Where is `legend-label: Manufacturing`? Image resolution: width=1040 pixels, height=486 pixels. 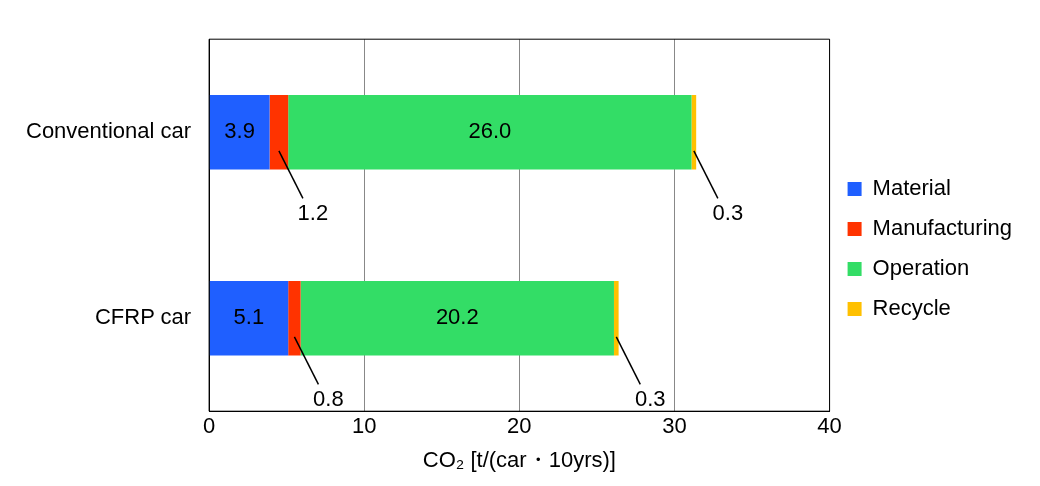
legend-label: Manufacturing is located at coordinates (942, 228).